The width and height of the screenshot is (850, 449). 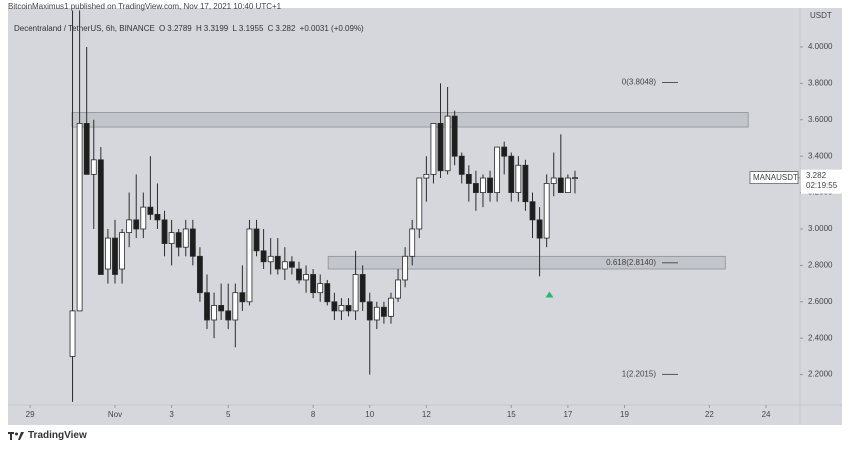 What do you see at coordinates (30, 414) in the screenshot?
I see `x-tick-label: 29` at bounding box center [30, 414].